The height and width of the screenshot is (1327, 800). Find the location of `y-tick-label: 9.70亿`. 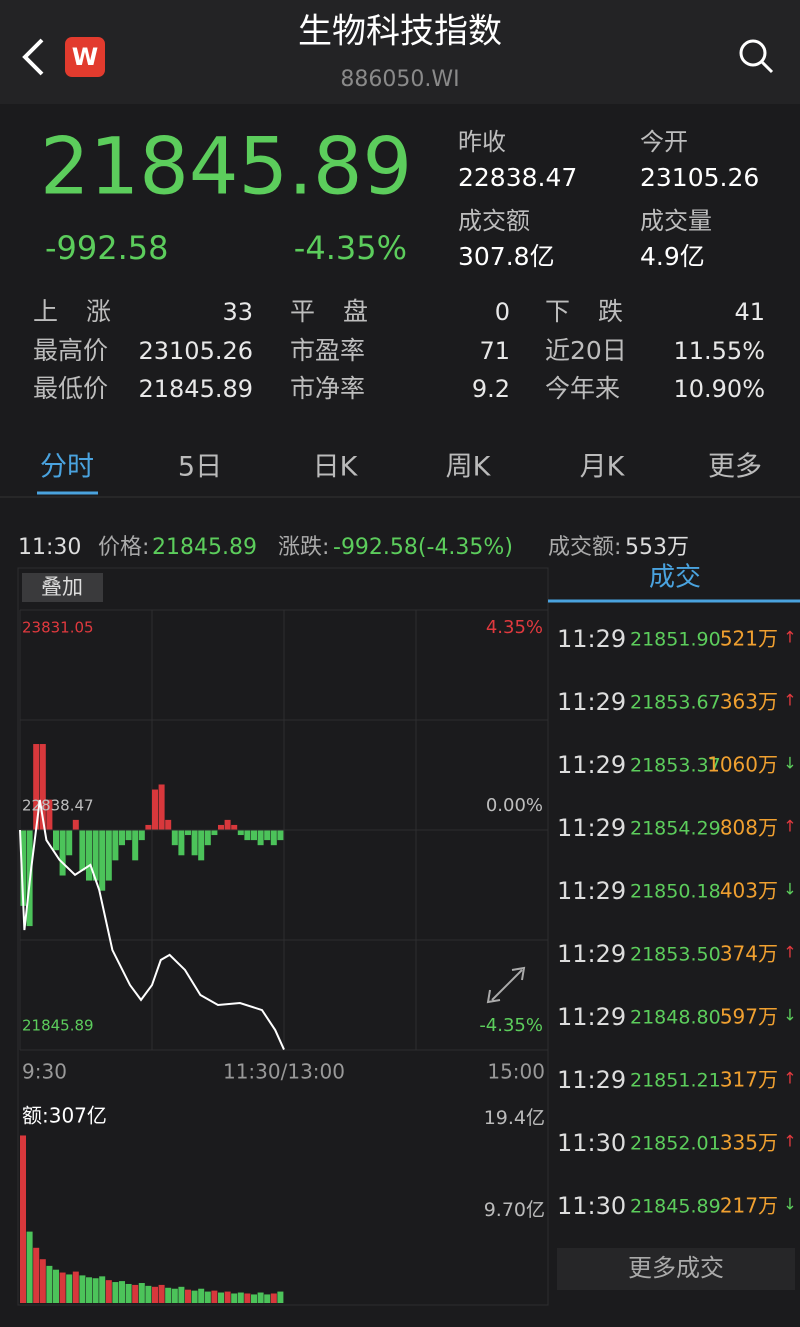

y-tick-label: 9.70亿 is located at coordinates (514, 1210).